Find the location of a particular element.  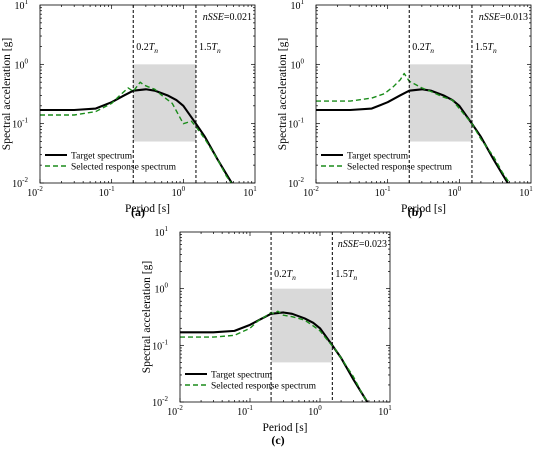

nsse-annotation: nSSE=0.023 is located at coordinates (362, 244).